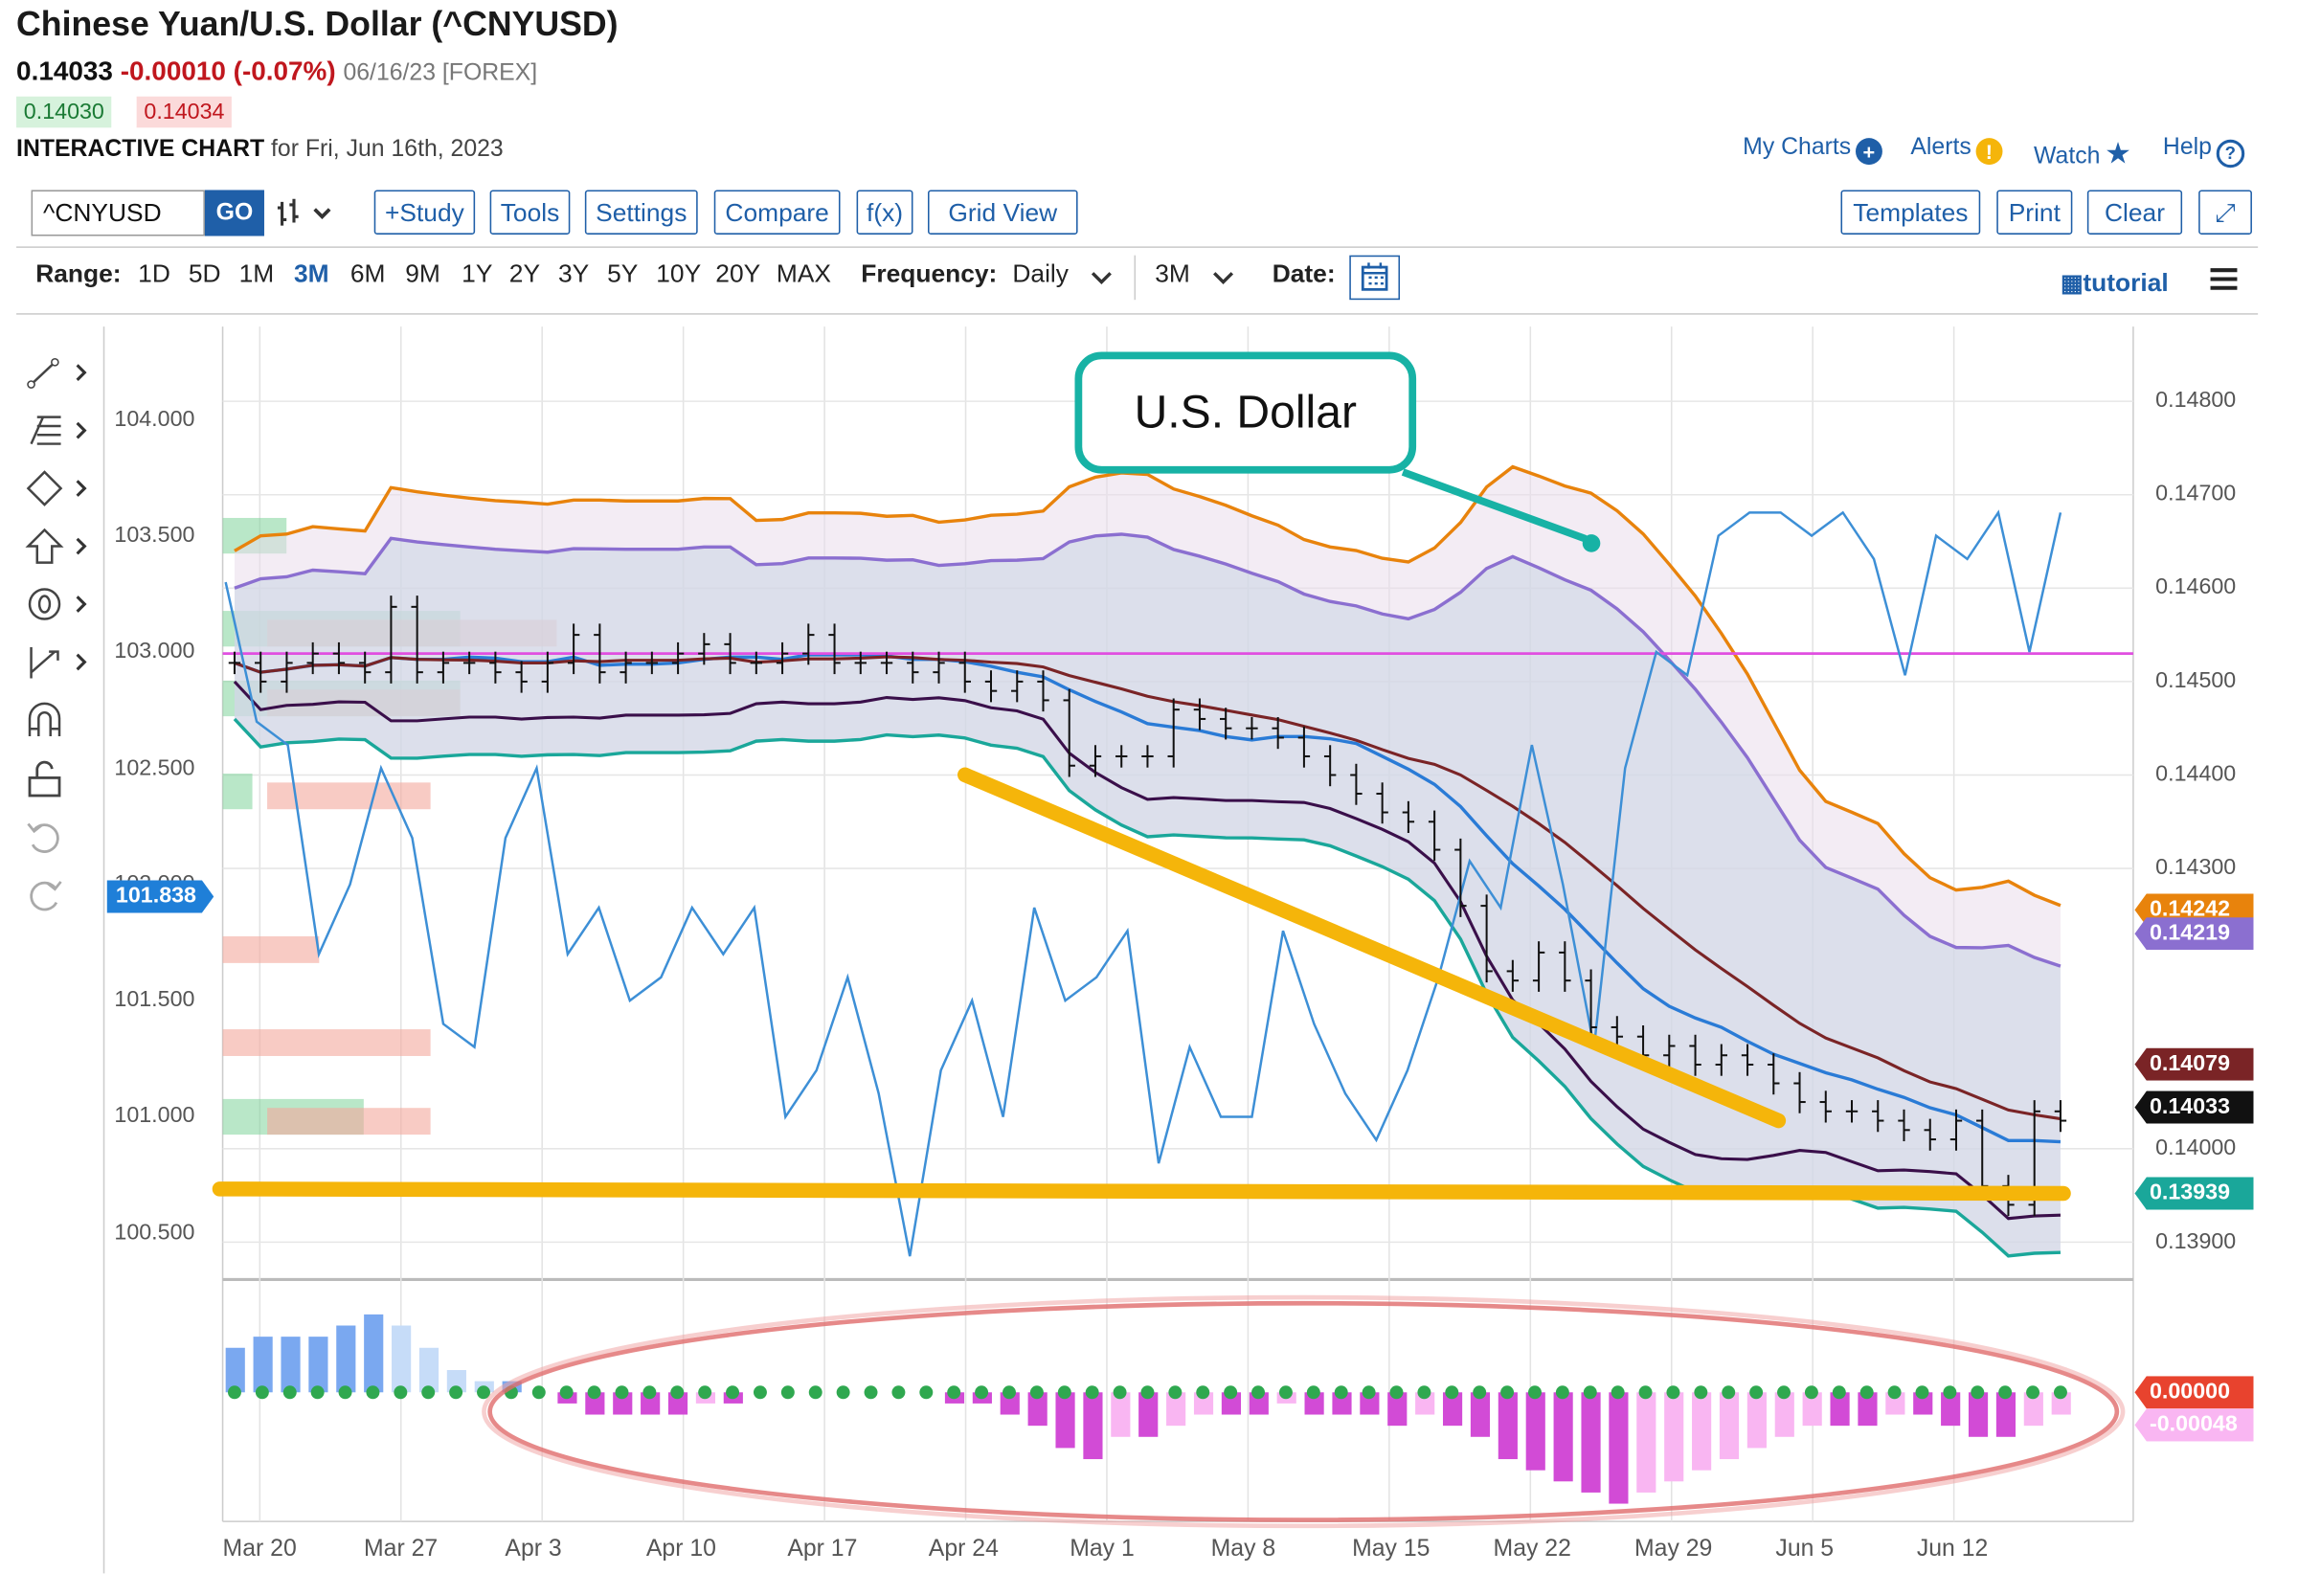 Image resolution: width=2298 pixels, height=1596 pixels. What do you see at coordinates (525, 273) in the screenshot?
I see `range-2y: 2Y` at bounding box center [525, 273].